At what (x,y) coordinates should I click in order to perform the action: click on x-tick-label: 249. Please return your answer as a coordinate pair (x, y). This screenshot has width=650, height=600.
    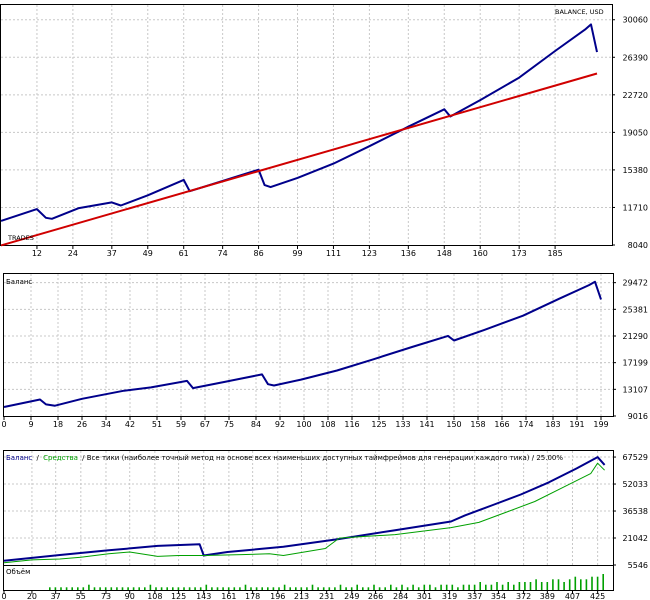
    Looking at the image, I should click on (351, 596).